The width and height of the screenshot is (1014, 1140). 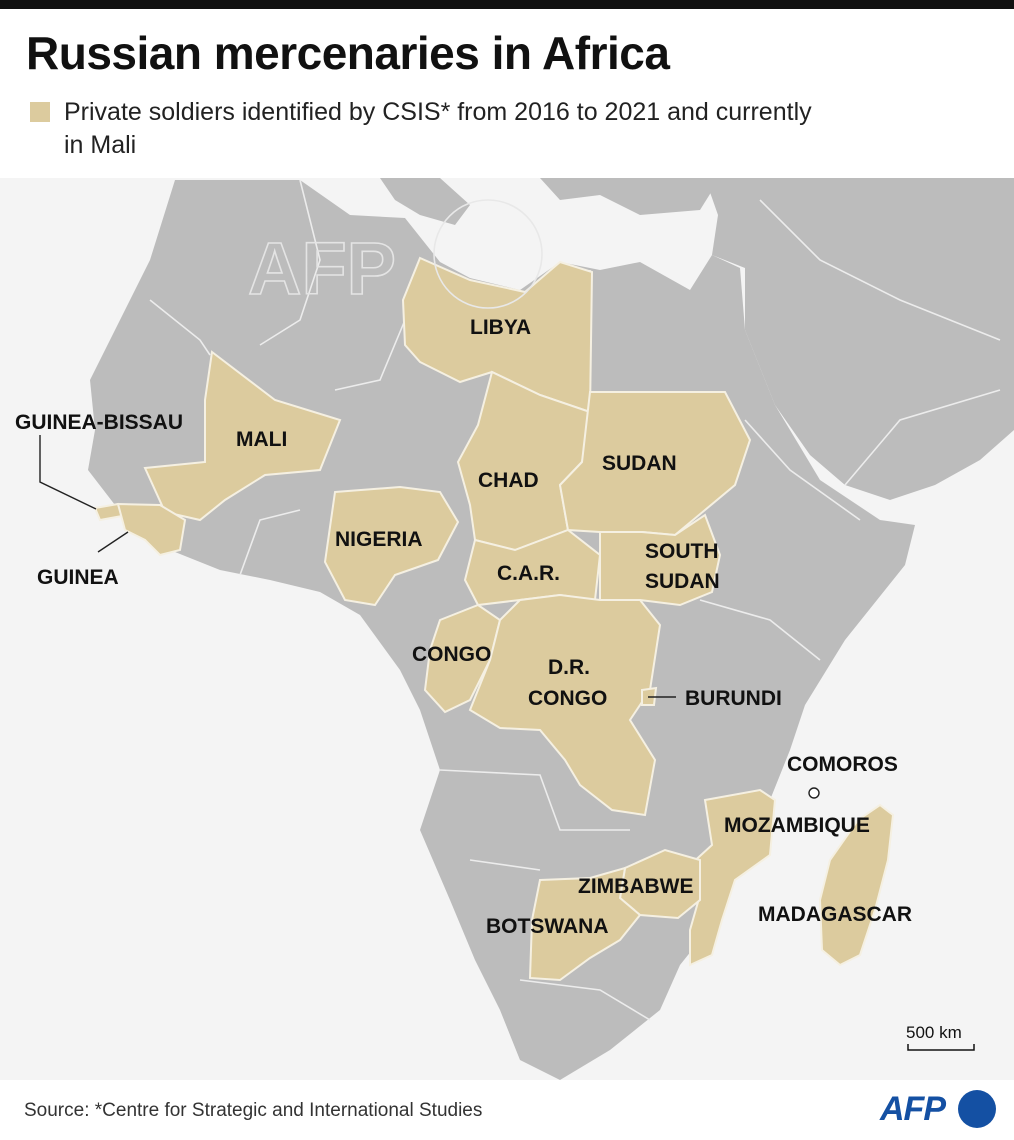 I want to click on label-nigeria: NIGERIA, so click(x=379, y=539).